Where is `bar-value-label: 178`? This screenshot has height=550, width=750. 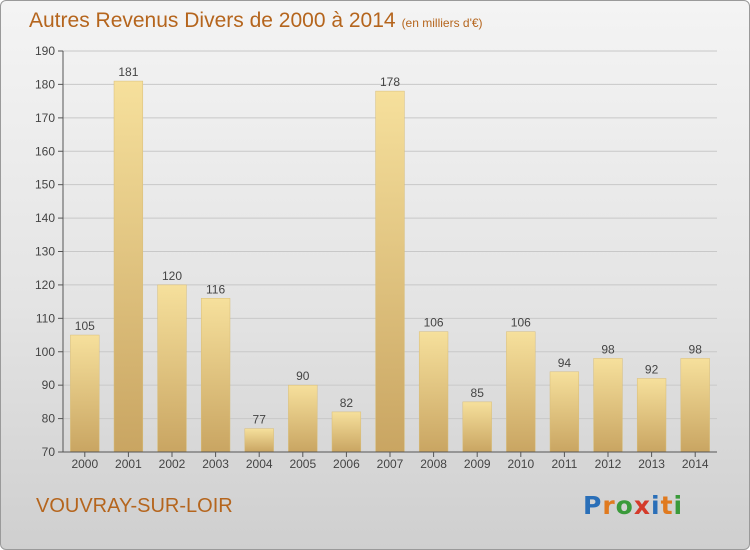 bar-value-label: 178 is located at coordinates (390, 82).